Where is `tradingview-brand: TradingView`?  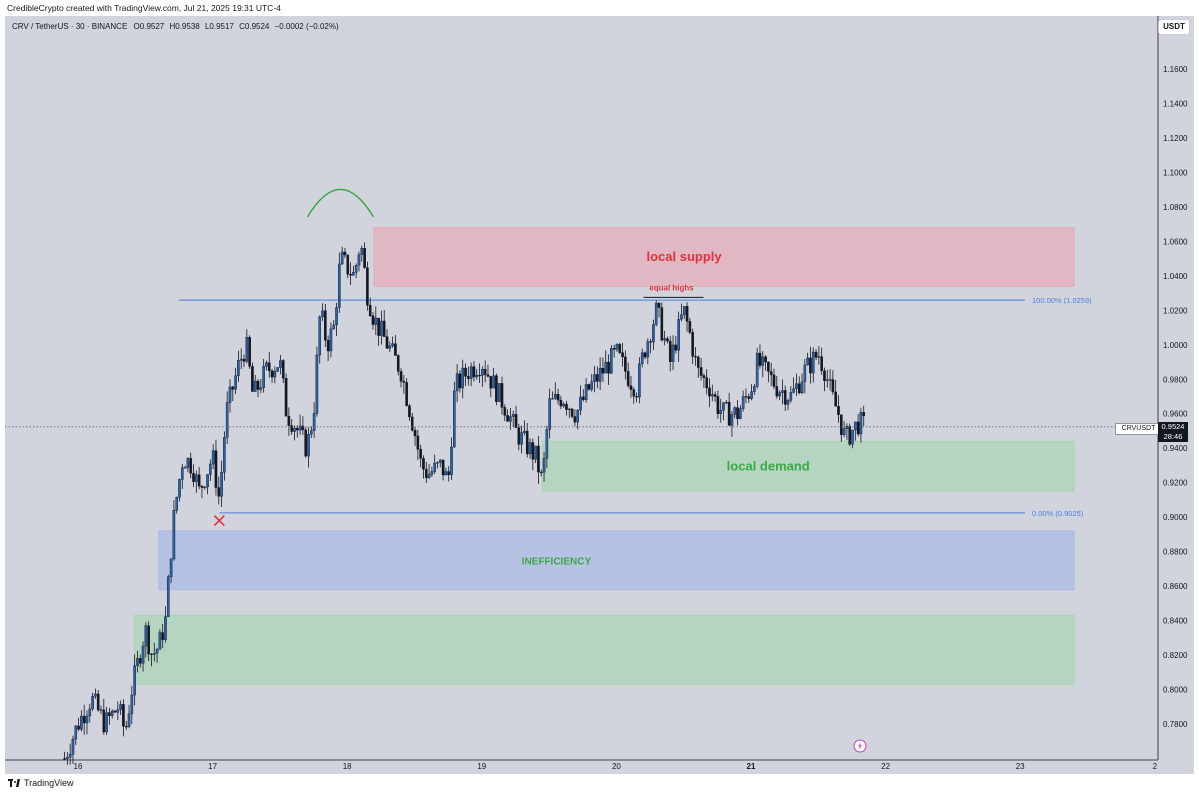
tradingview-brand: TradingView is located at coordinates (49, 783).